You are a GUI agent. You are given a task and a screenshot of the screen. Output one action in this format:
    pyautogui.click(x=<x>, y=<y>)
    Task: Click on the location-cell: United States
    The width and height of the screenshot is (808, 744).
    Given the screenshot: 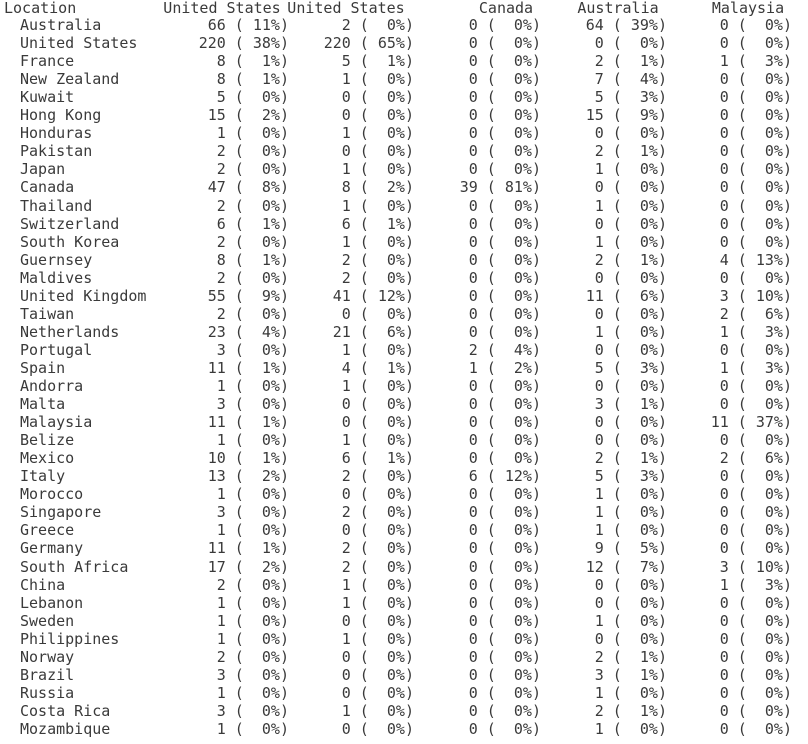 What is the action you would take?
    pyautogui.click(x=79, y=43)
    